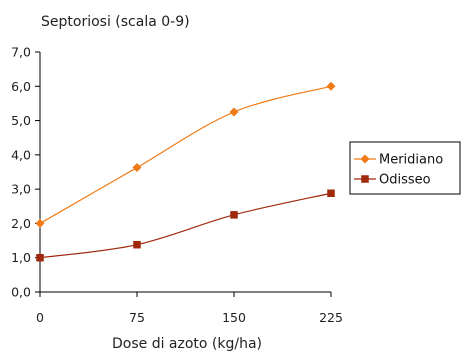 The height and width of the screenshot is (356, 467). What do you see at coordinates (21, 189) in the screenshot?
I see `y-tick-label: 3,0` at bounding box center [21, 189].